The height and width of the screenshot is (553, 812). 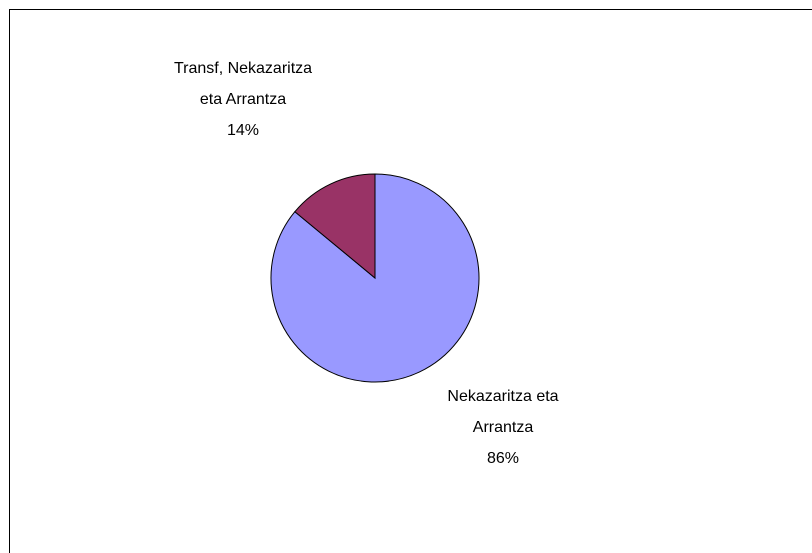 I want to click on value-label: 14%, so click(x=243, y=130).